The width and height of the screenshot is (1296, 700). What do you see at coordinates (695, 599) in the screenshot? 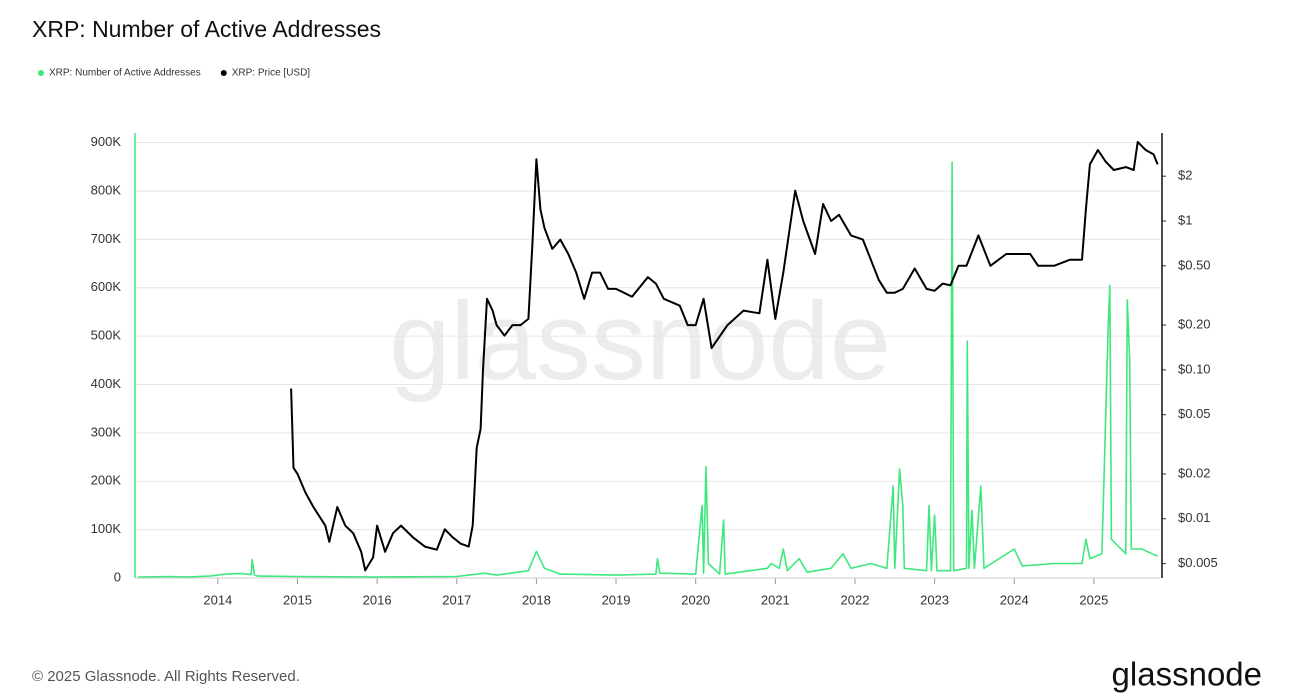
I see `x-tick-label: 2020` at bounding box center [695, 599].